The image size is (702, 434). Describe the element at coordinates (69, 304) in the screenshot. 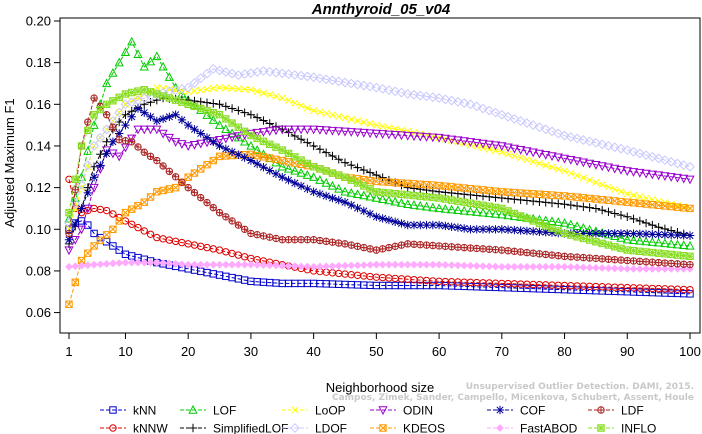

I see `data-point-kdeos` at that location.